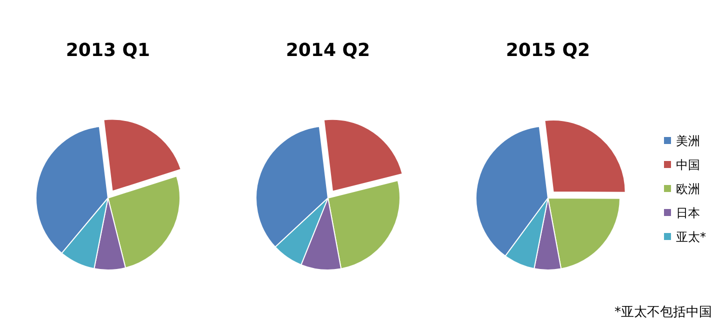  Describe the element at coordinates (108, 50) in the screenshot. I see `chart-title: 2013 Q1` at that location.